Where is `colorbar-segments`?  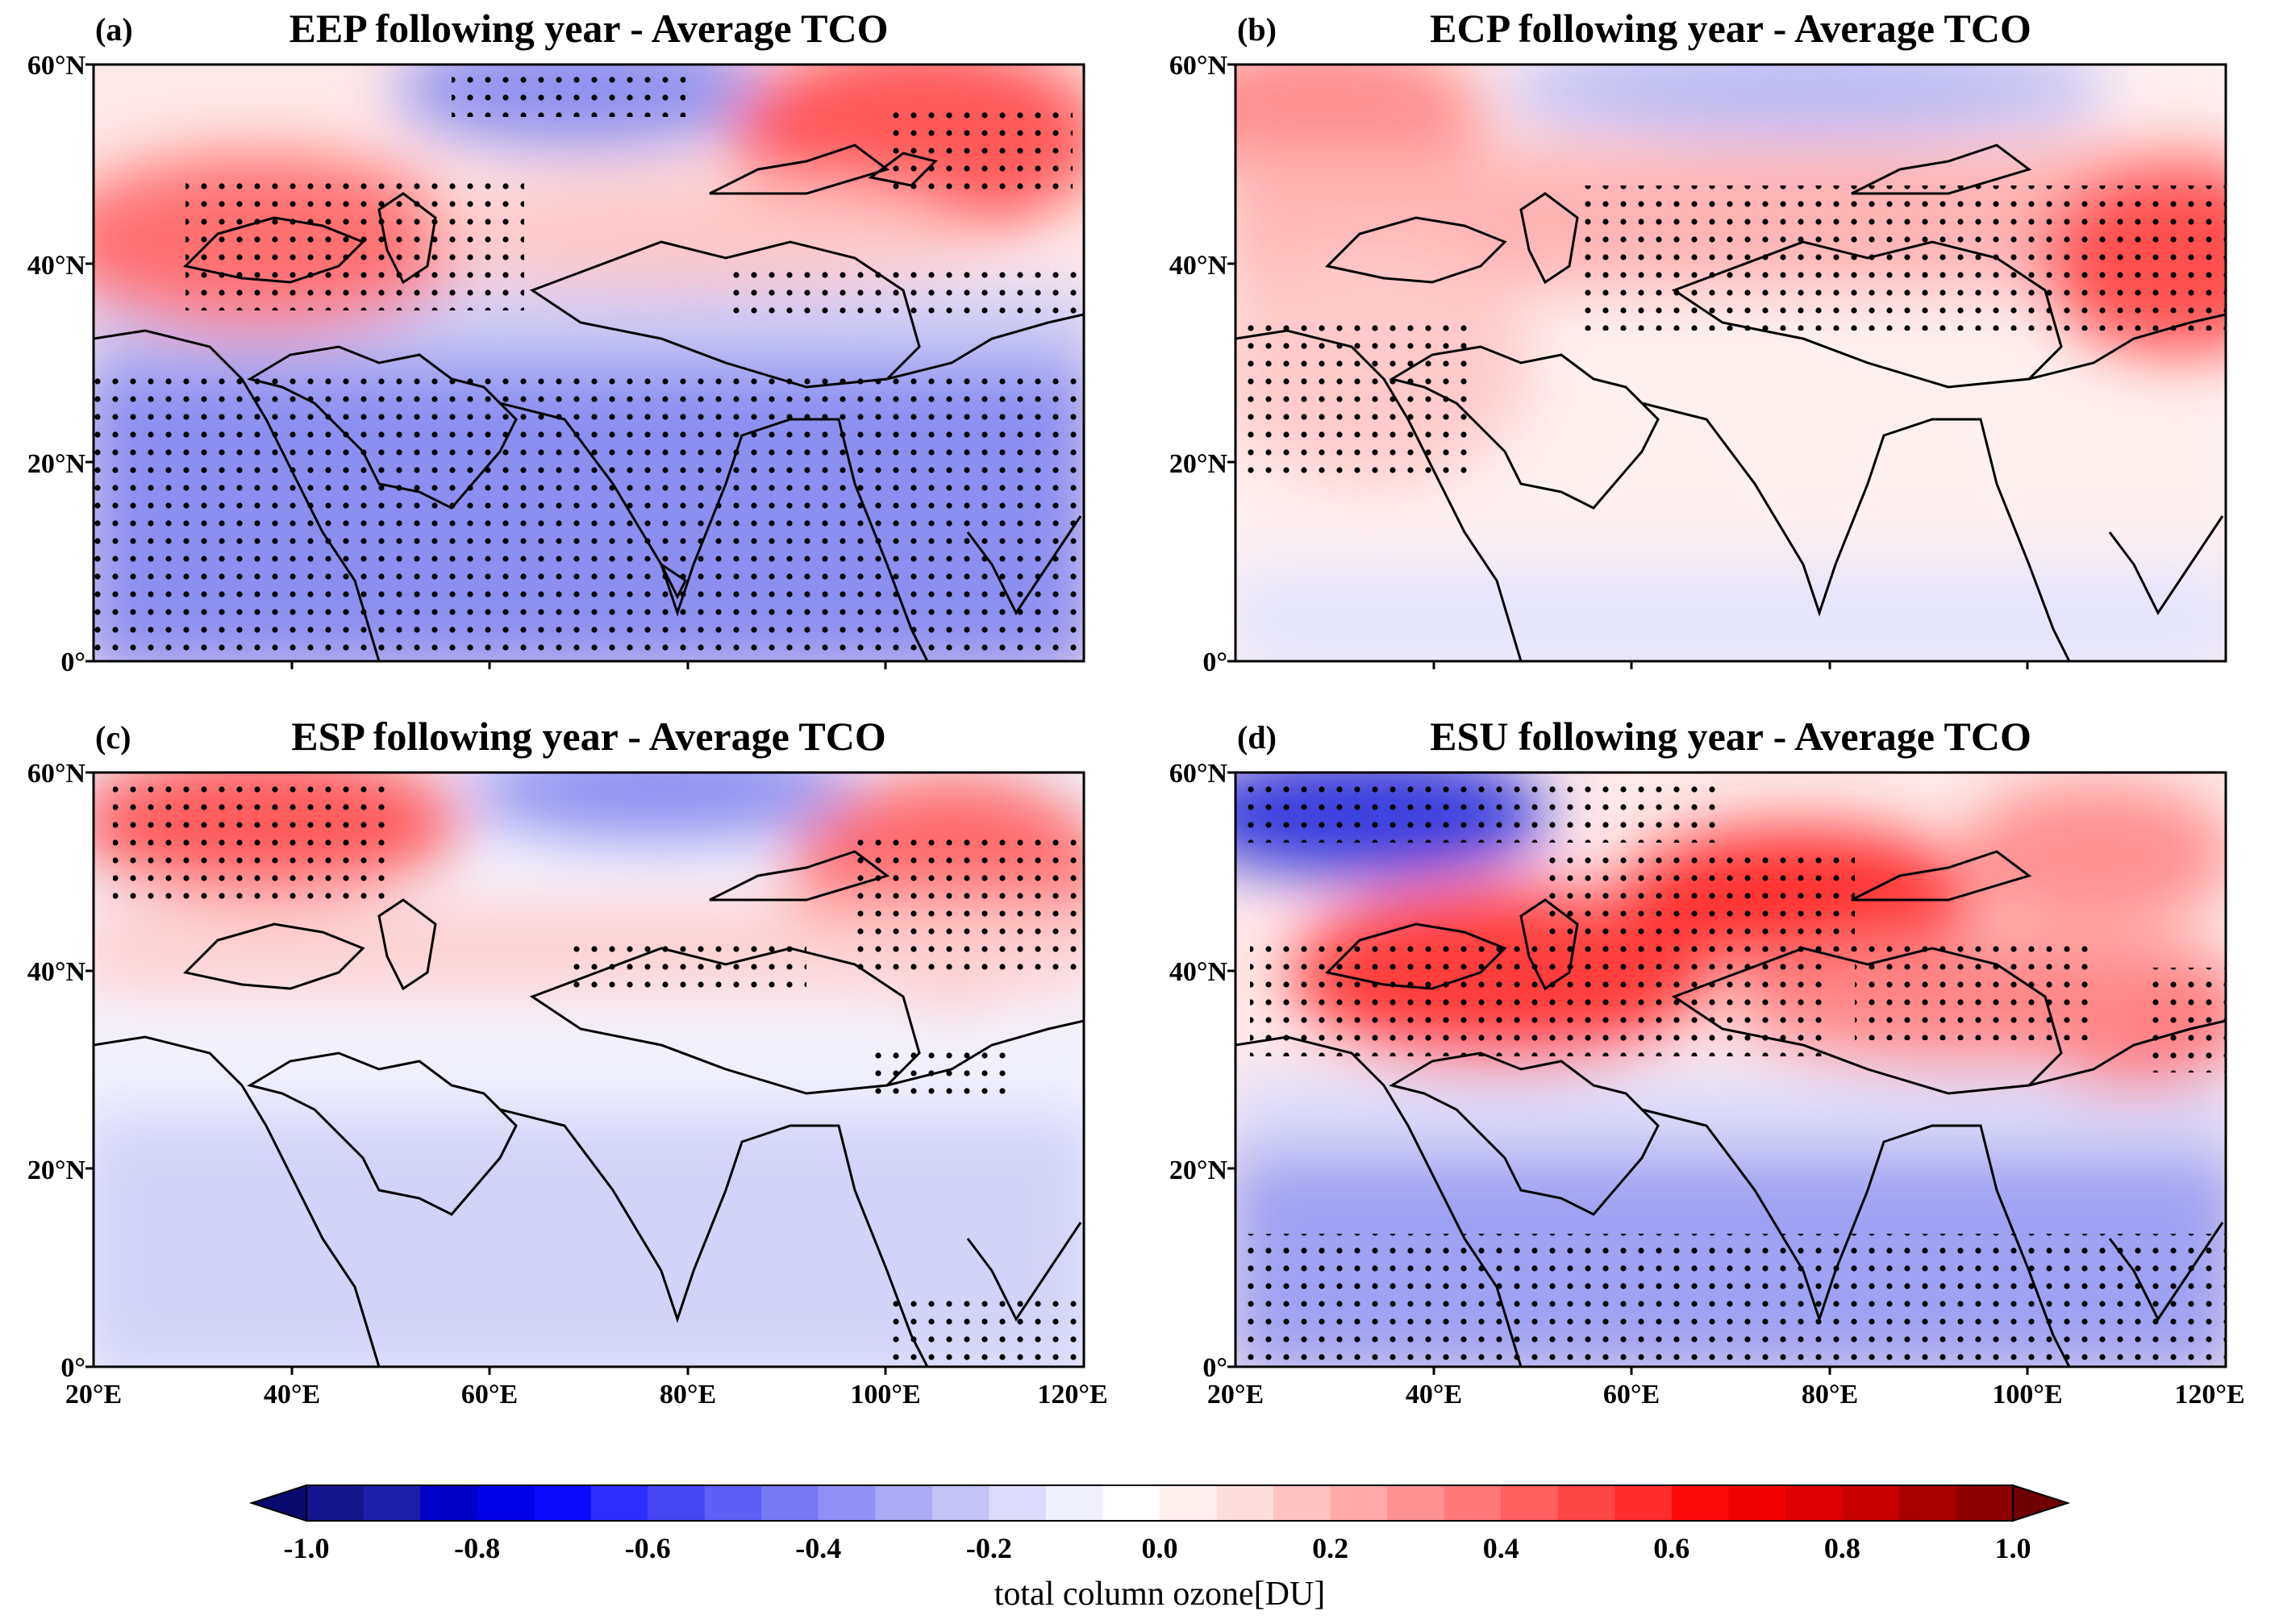
colorbar-segments is located at coordinates (1160, 1503).